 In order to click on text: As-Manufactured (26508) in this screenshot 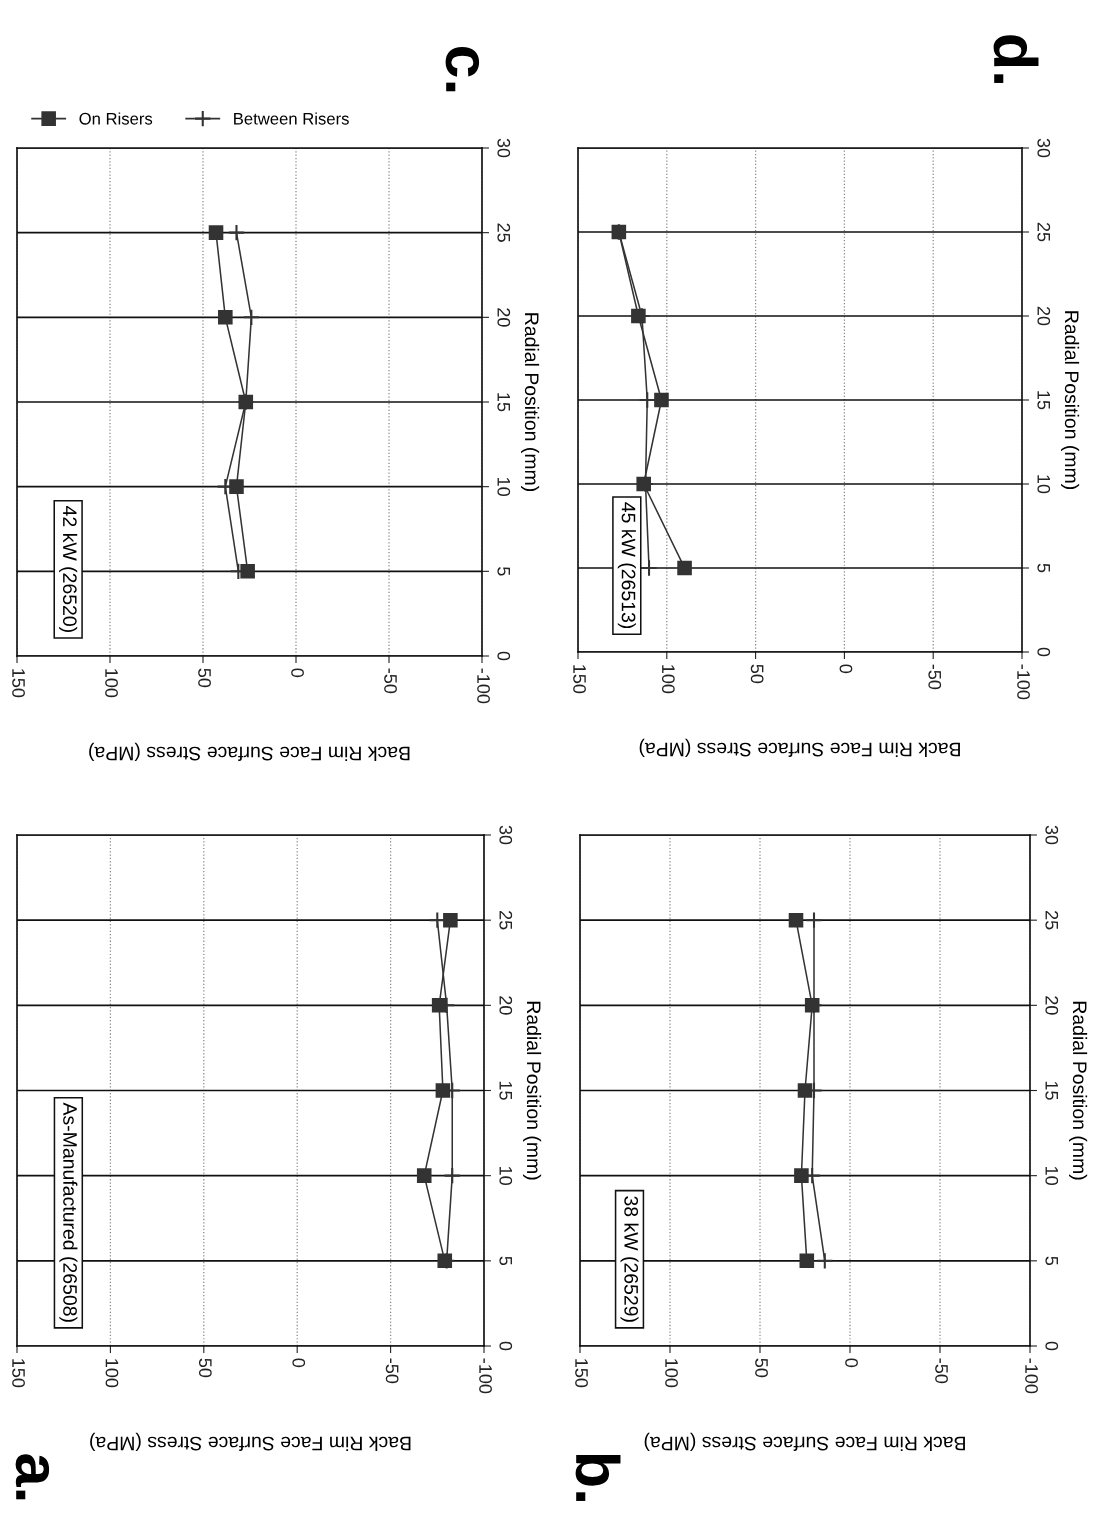, I will do `click(68, 1212)`.